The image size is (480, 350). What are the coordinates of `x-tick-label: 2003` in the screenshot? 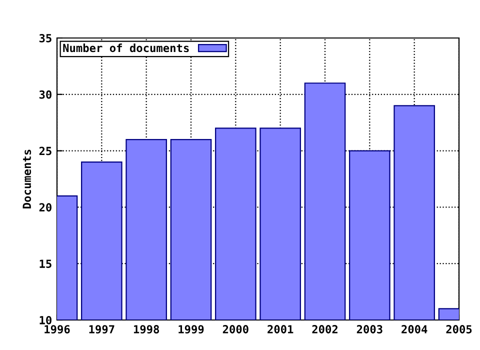 It's located at (369, 329).